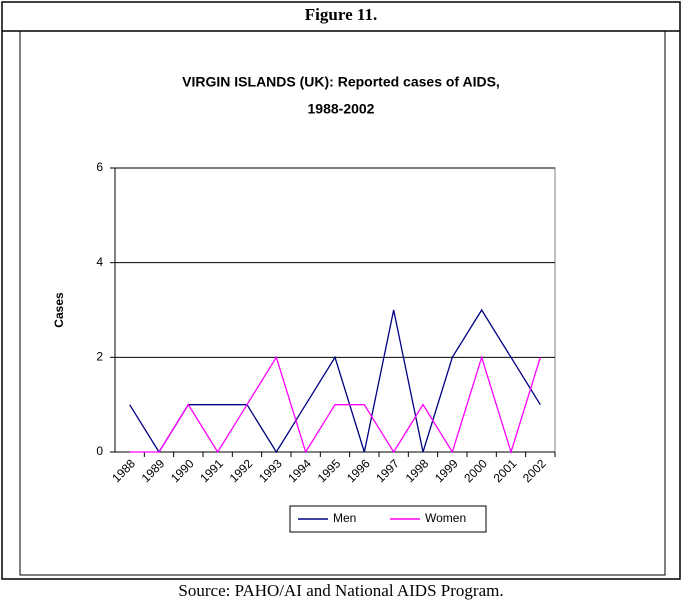 Image resolution: width=683 pixels, height=606 pixels. I want to click on legend-label: Women, so click(445, 518).